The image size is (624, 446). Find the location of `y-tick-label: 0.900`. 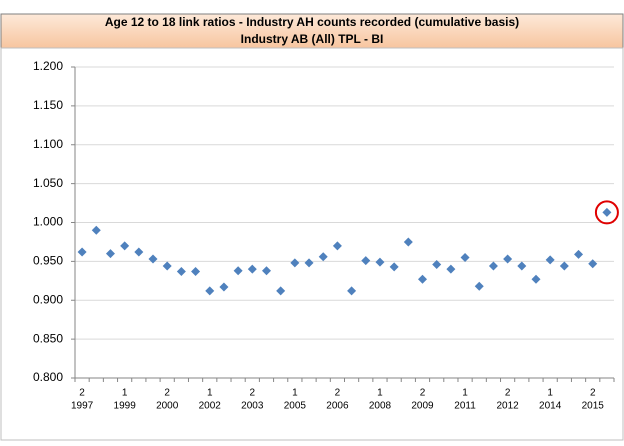

y-tick-label: 0.900 is located at coordinates (48, 299).